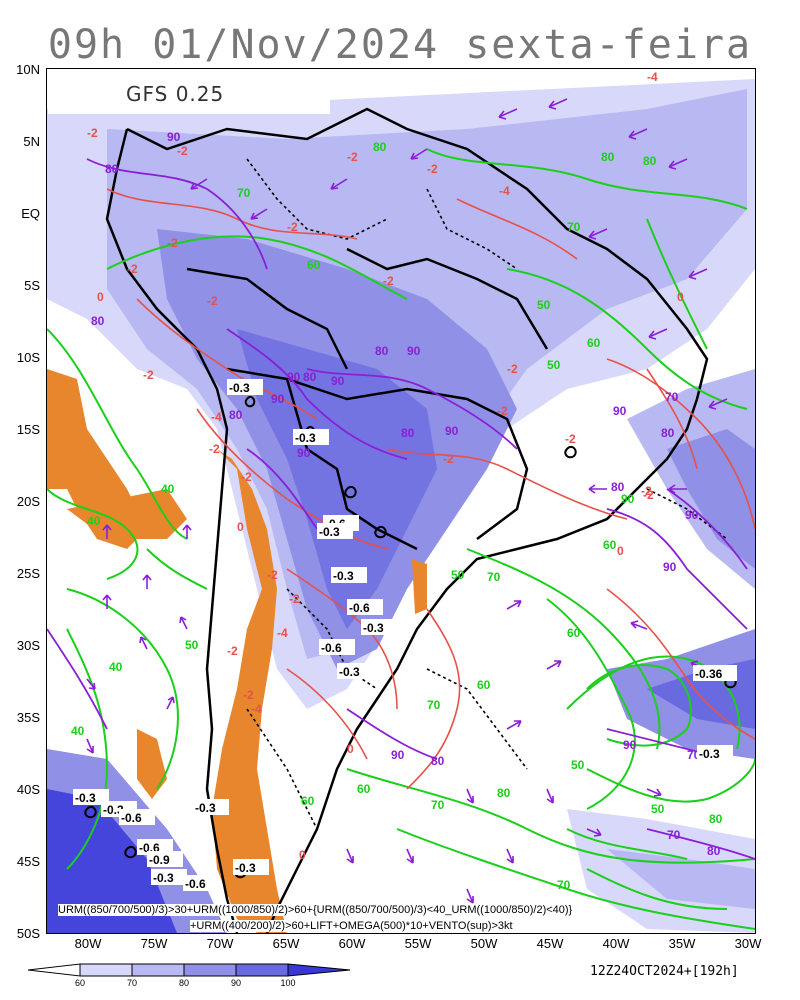 The height and width of the screenshot is (1000, 800). What do you see at coordinates (28, 861) in the screenshot?
I see `lat-label: 45S` at bounding box center [28, 861].